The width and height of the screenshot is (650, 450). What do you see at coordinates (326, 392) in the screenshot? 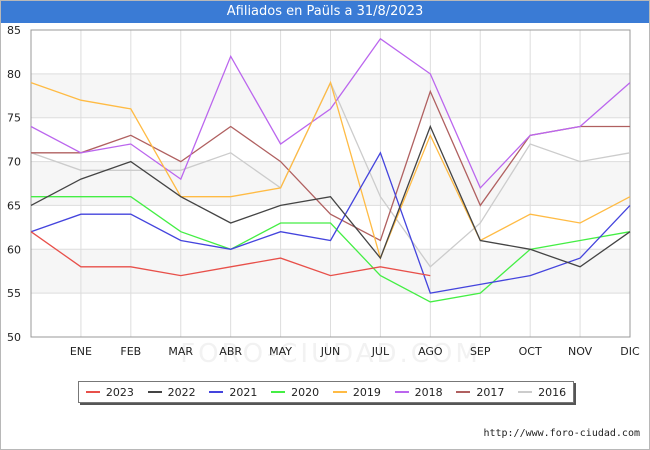
I see `chart-legend: 2023 2022 2021 2020 2019 2018 2017 2016` at bounding box center [326, 392].